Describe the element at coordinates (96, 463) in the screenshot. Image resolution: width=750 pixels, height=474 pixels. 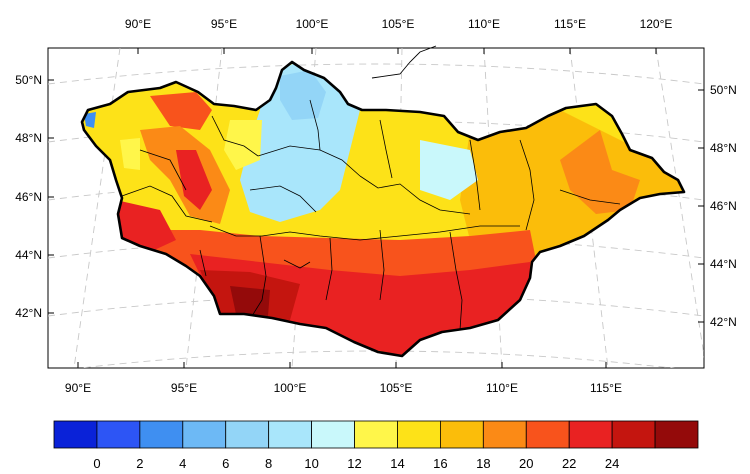
I see `colorbar-label: 0` at that location.